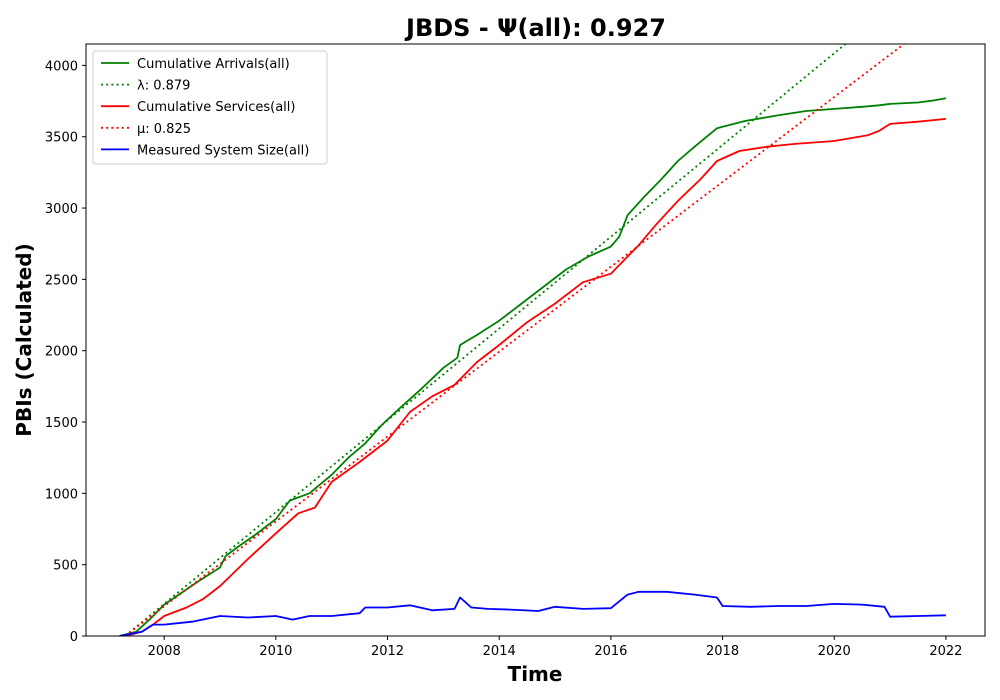 This screenshot has height=700, width=1000. What do you see at coordinates (499, 651) in the screenshot?
I see `x-tick-label: 2014` at bounding box center [499, 651].